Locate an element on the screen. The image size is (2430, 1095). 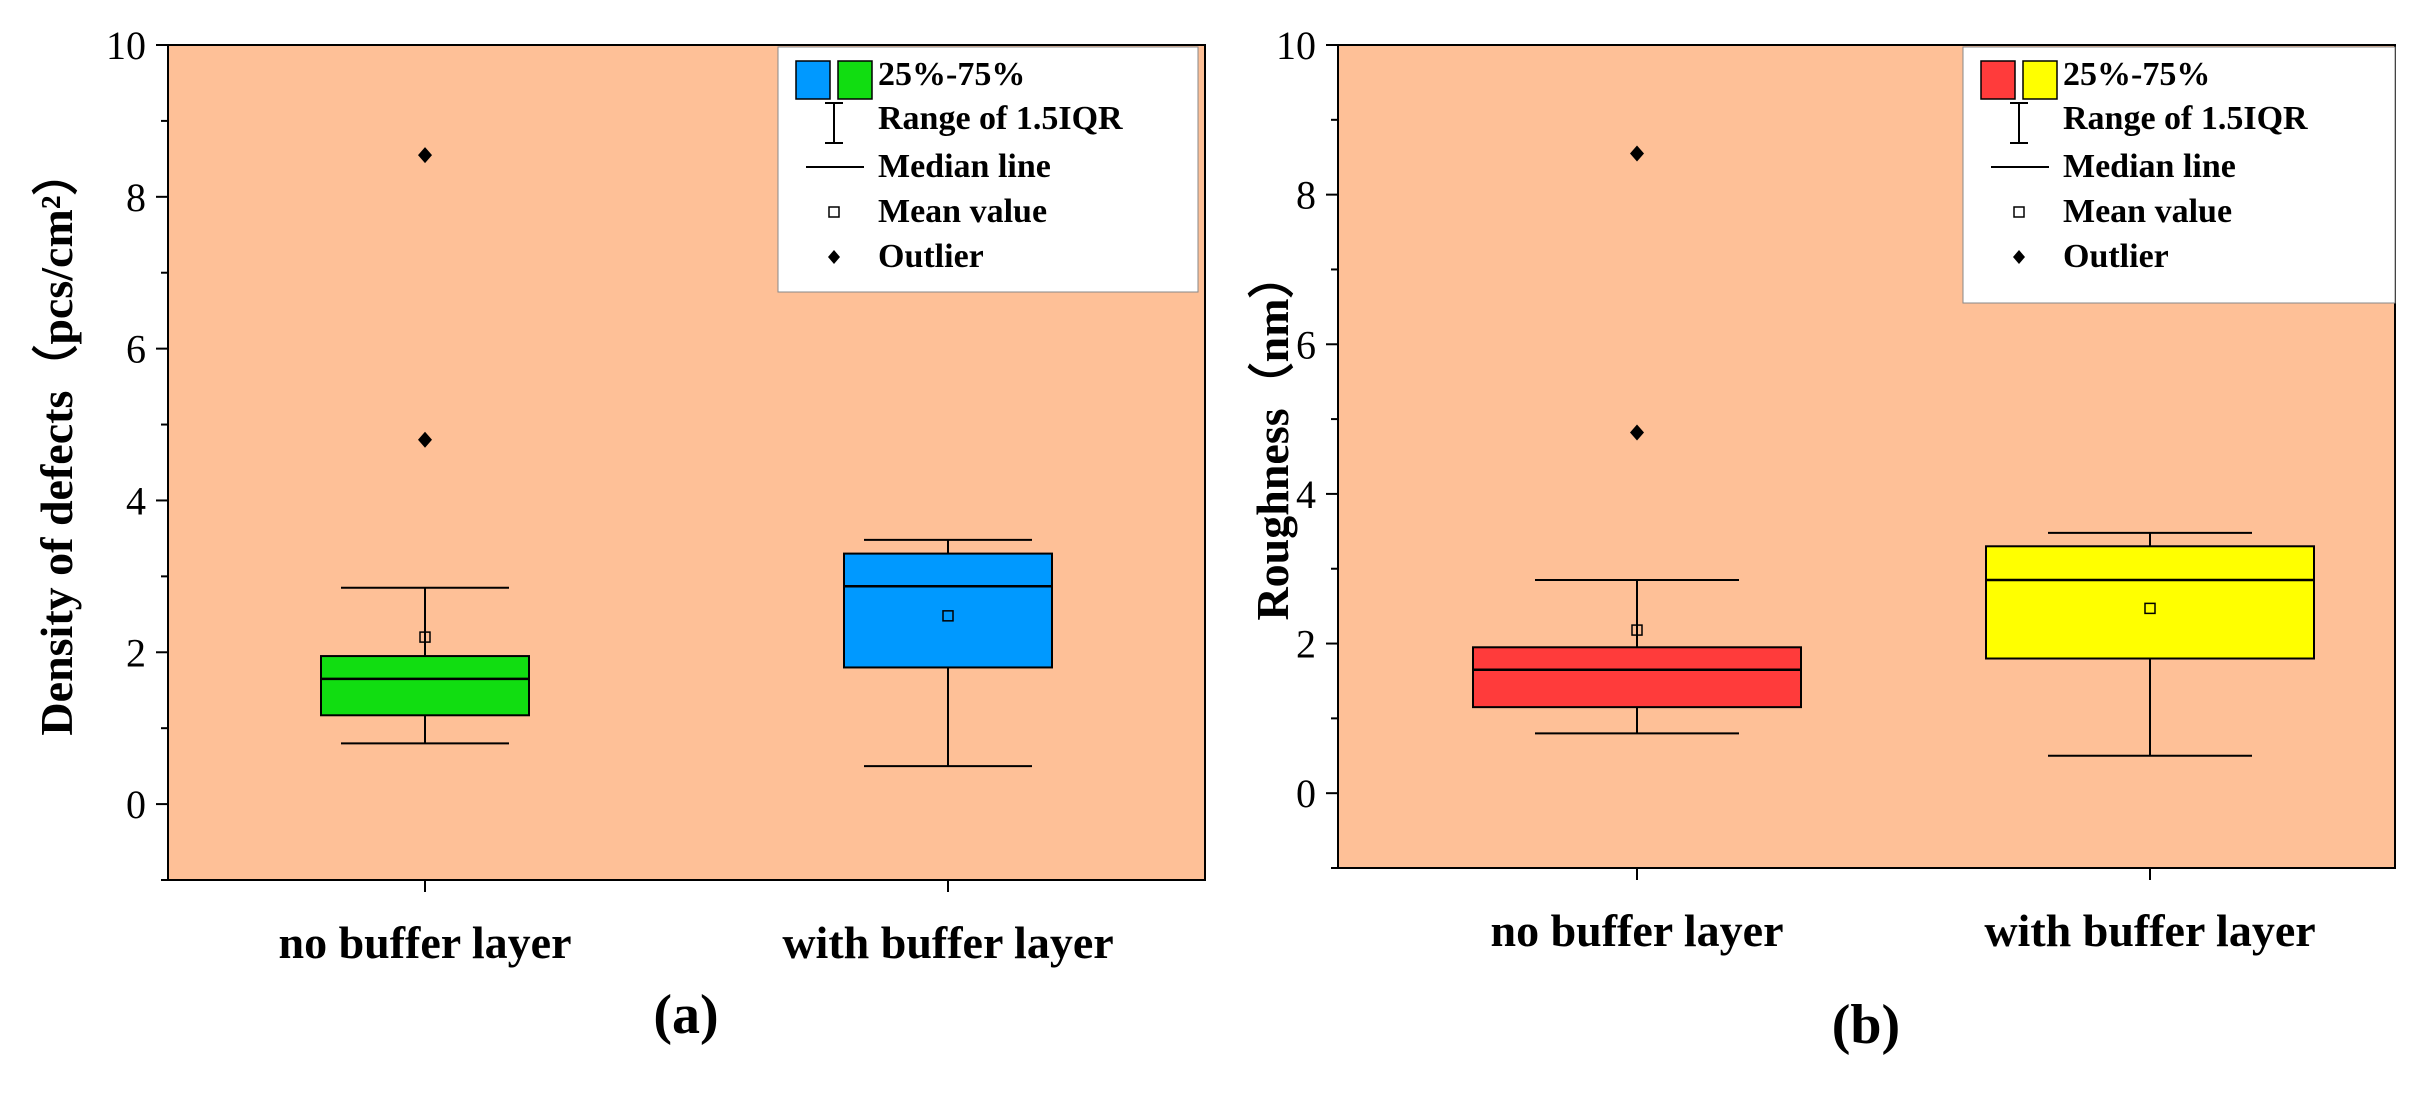
panel-label: (a) is located at coordinates (685, 1015).